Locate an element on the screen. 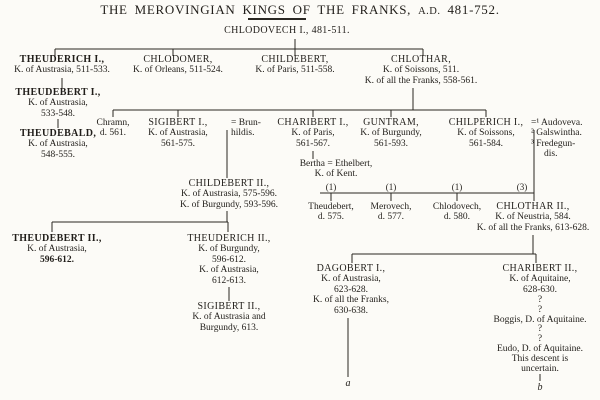 The image size is (600, 400). node-sigibert-i: SIGIBERT I., K. of Austrasia, 561-575. is located at coordinates (178, 133).